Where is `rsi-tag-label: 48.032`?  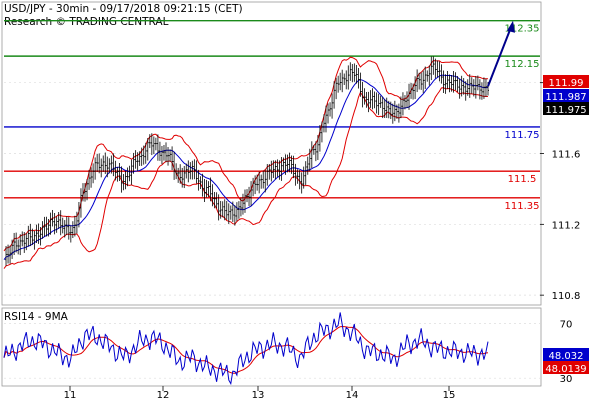
rsi-tag-label: 48.032 is located at coordinates (566, 356).